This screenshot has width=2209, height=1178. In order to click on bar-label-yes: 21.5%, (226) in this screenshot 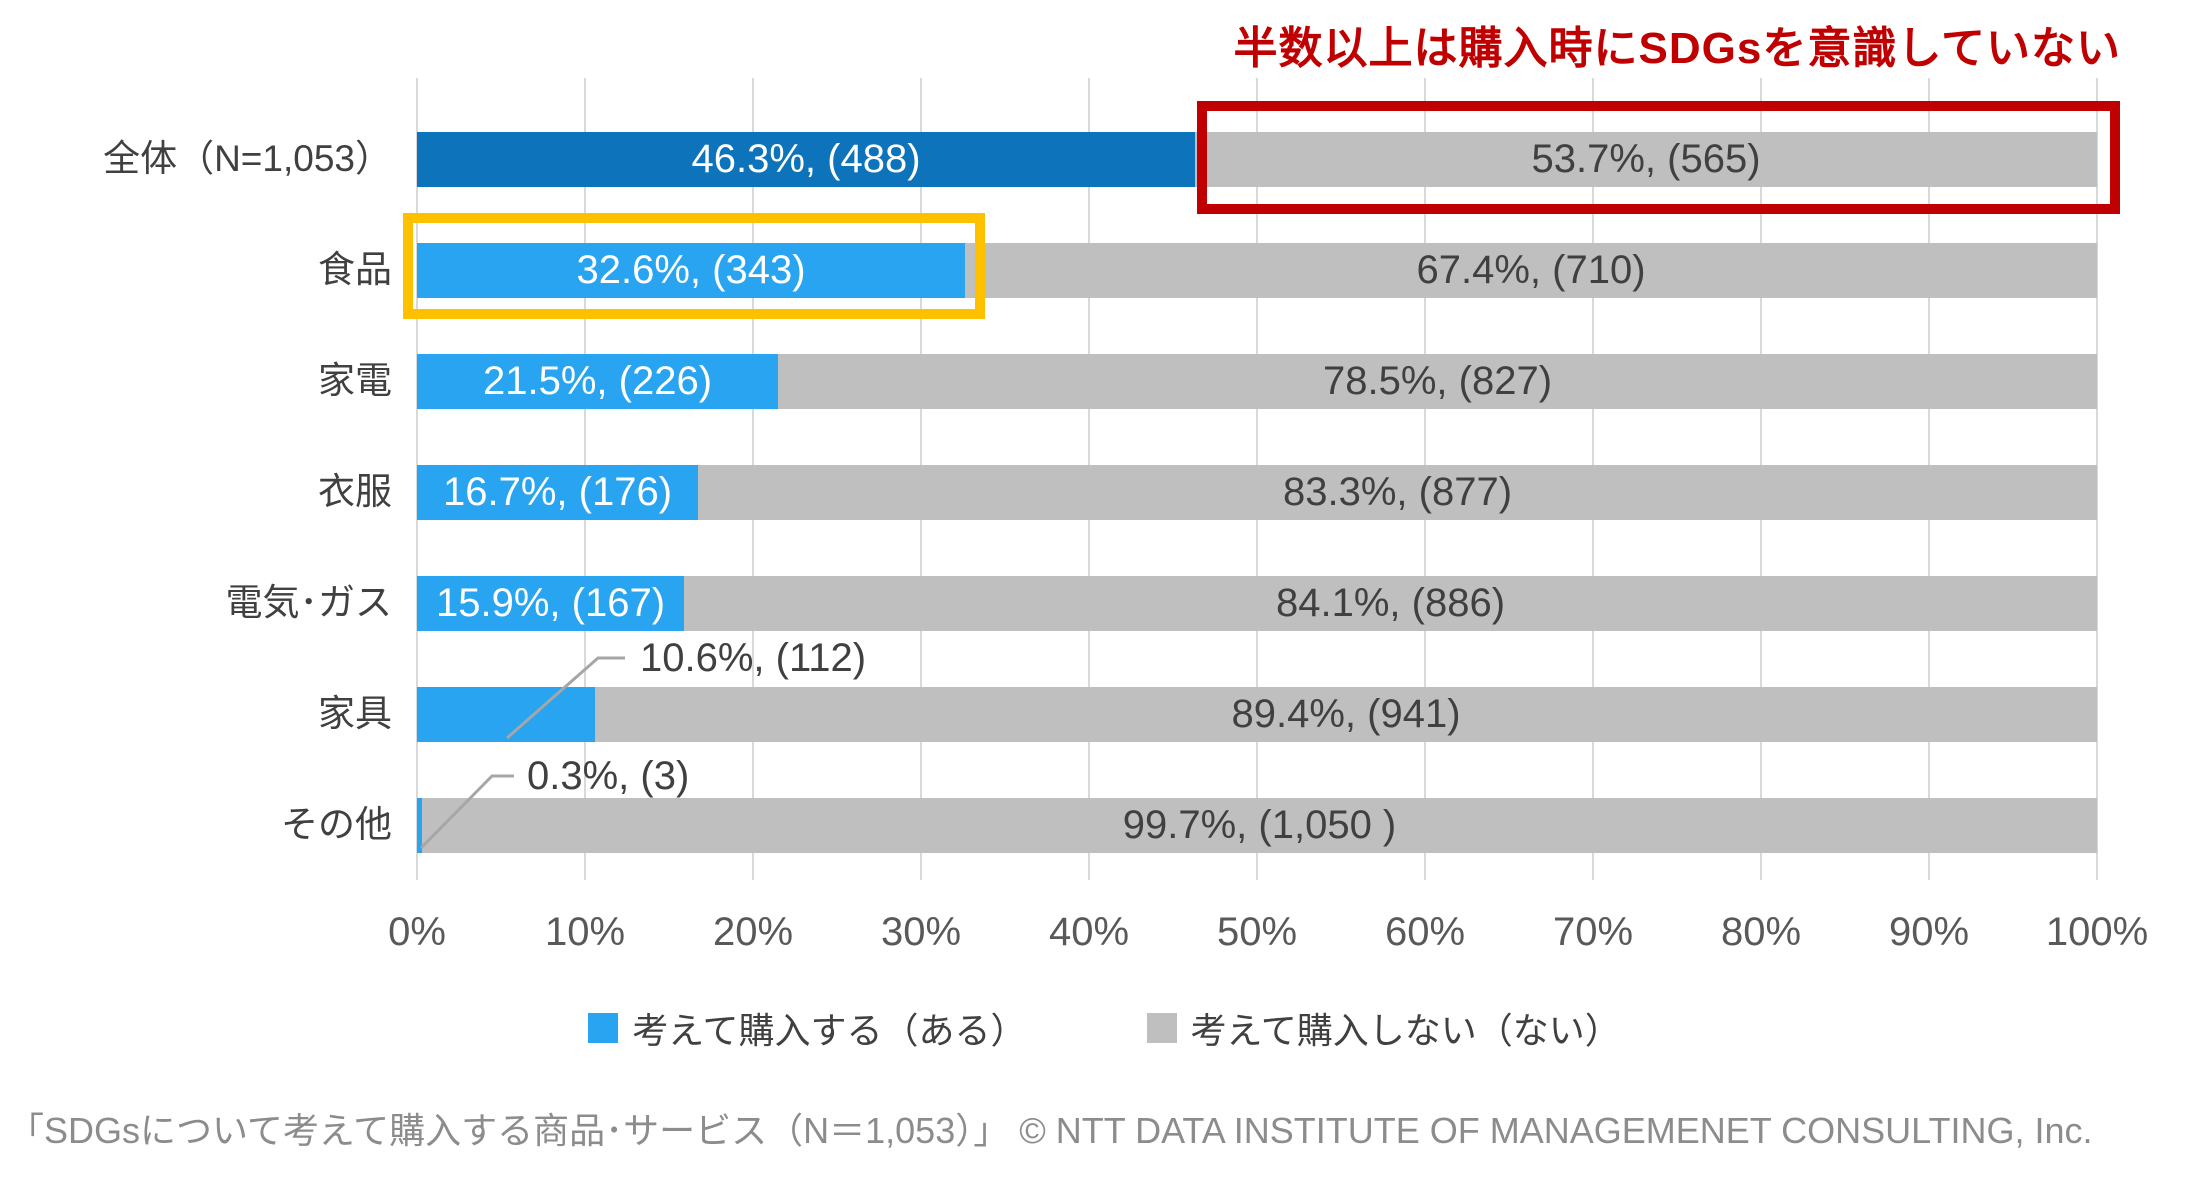, I will do `click(597, 381)`.